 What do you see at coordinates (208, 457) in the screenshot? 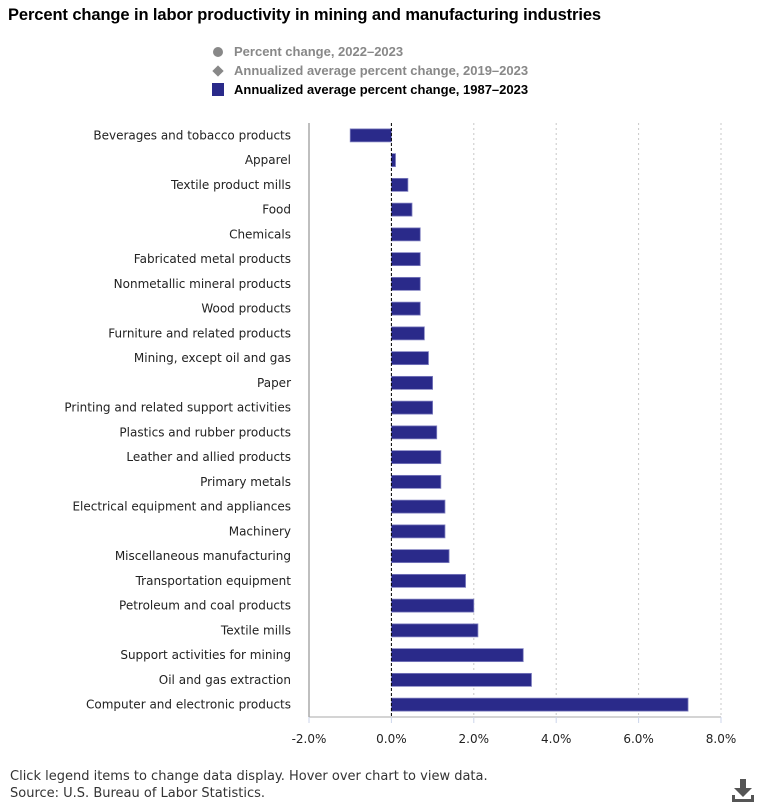
I see `category-label: Leather and allied products` at bounding box center [208, 457].